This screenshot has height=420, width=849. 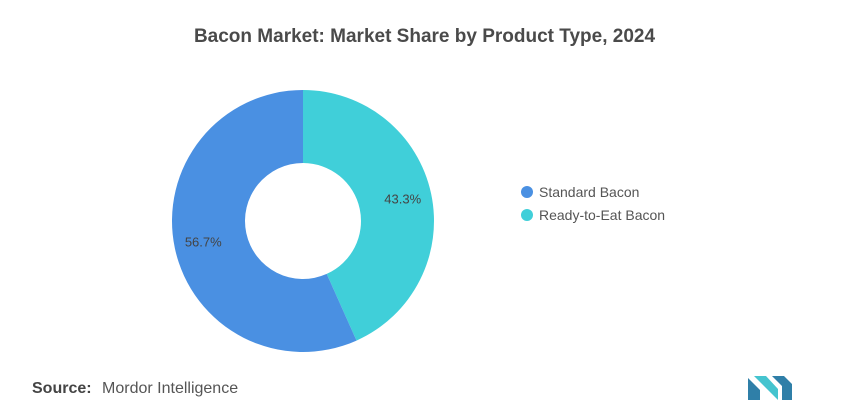 I want to click on legend-label-ready-to-eat-bacon: Ready-to-Eat Bacon, so click(x=602, y=214).